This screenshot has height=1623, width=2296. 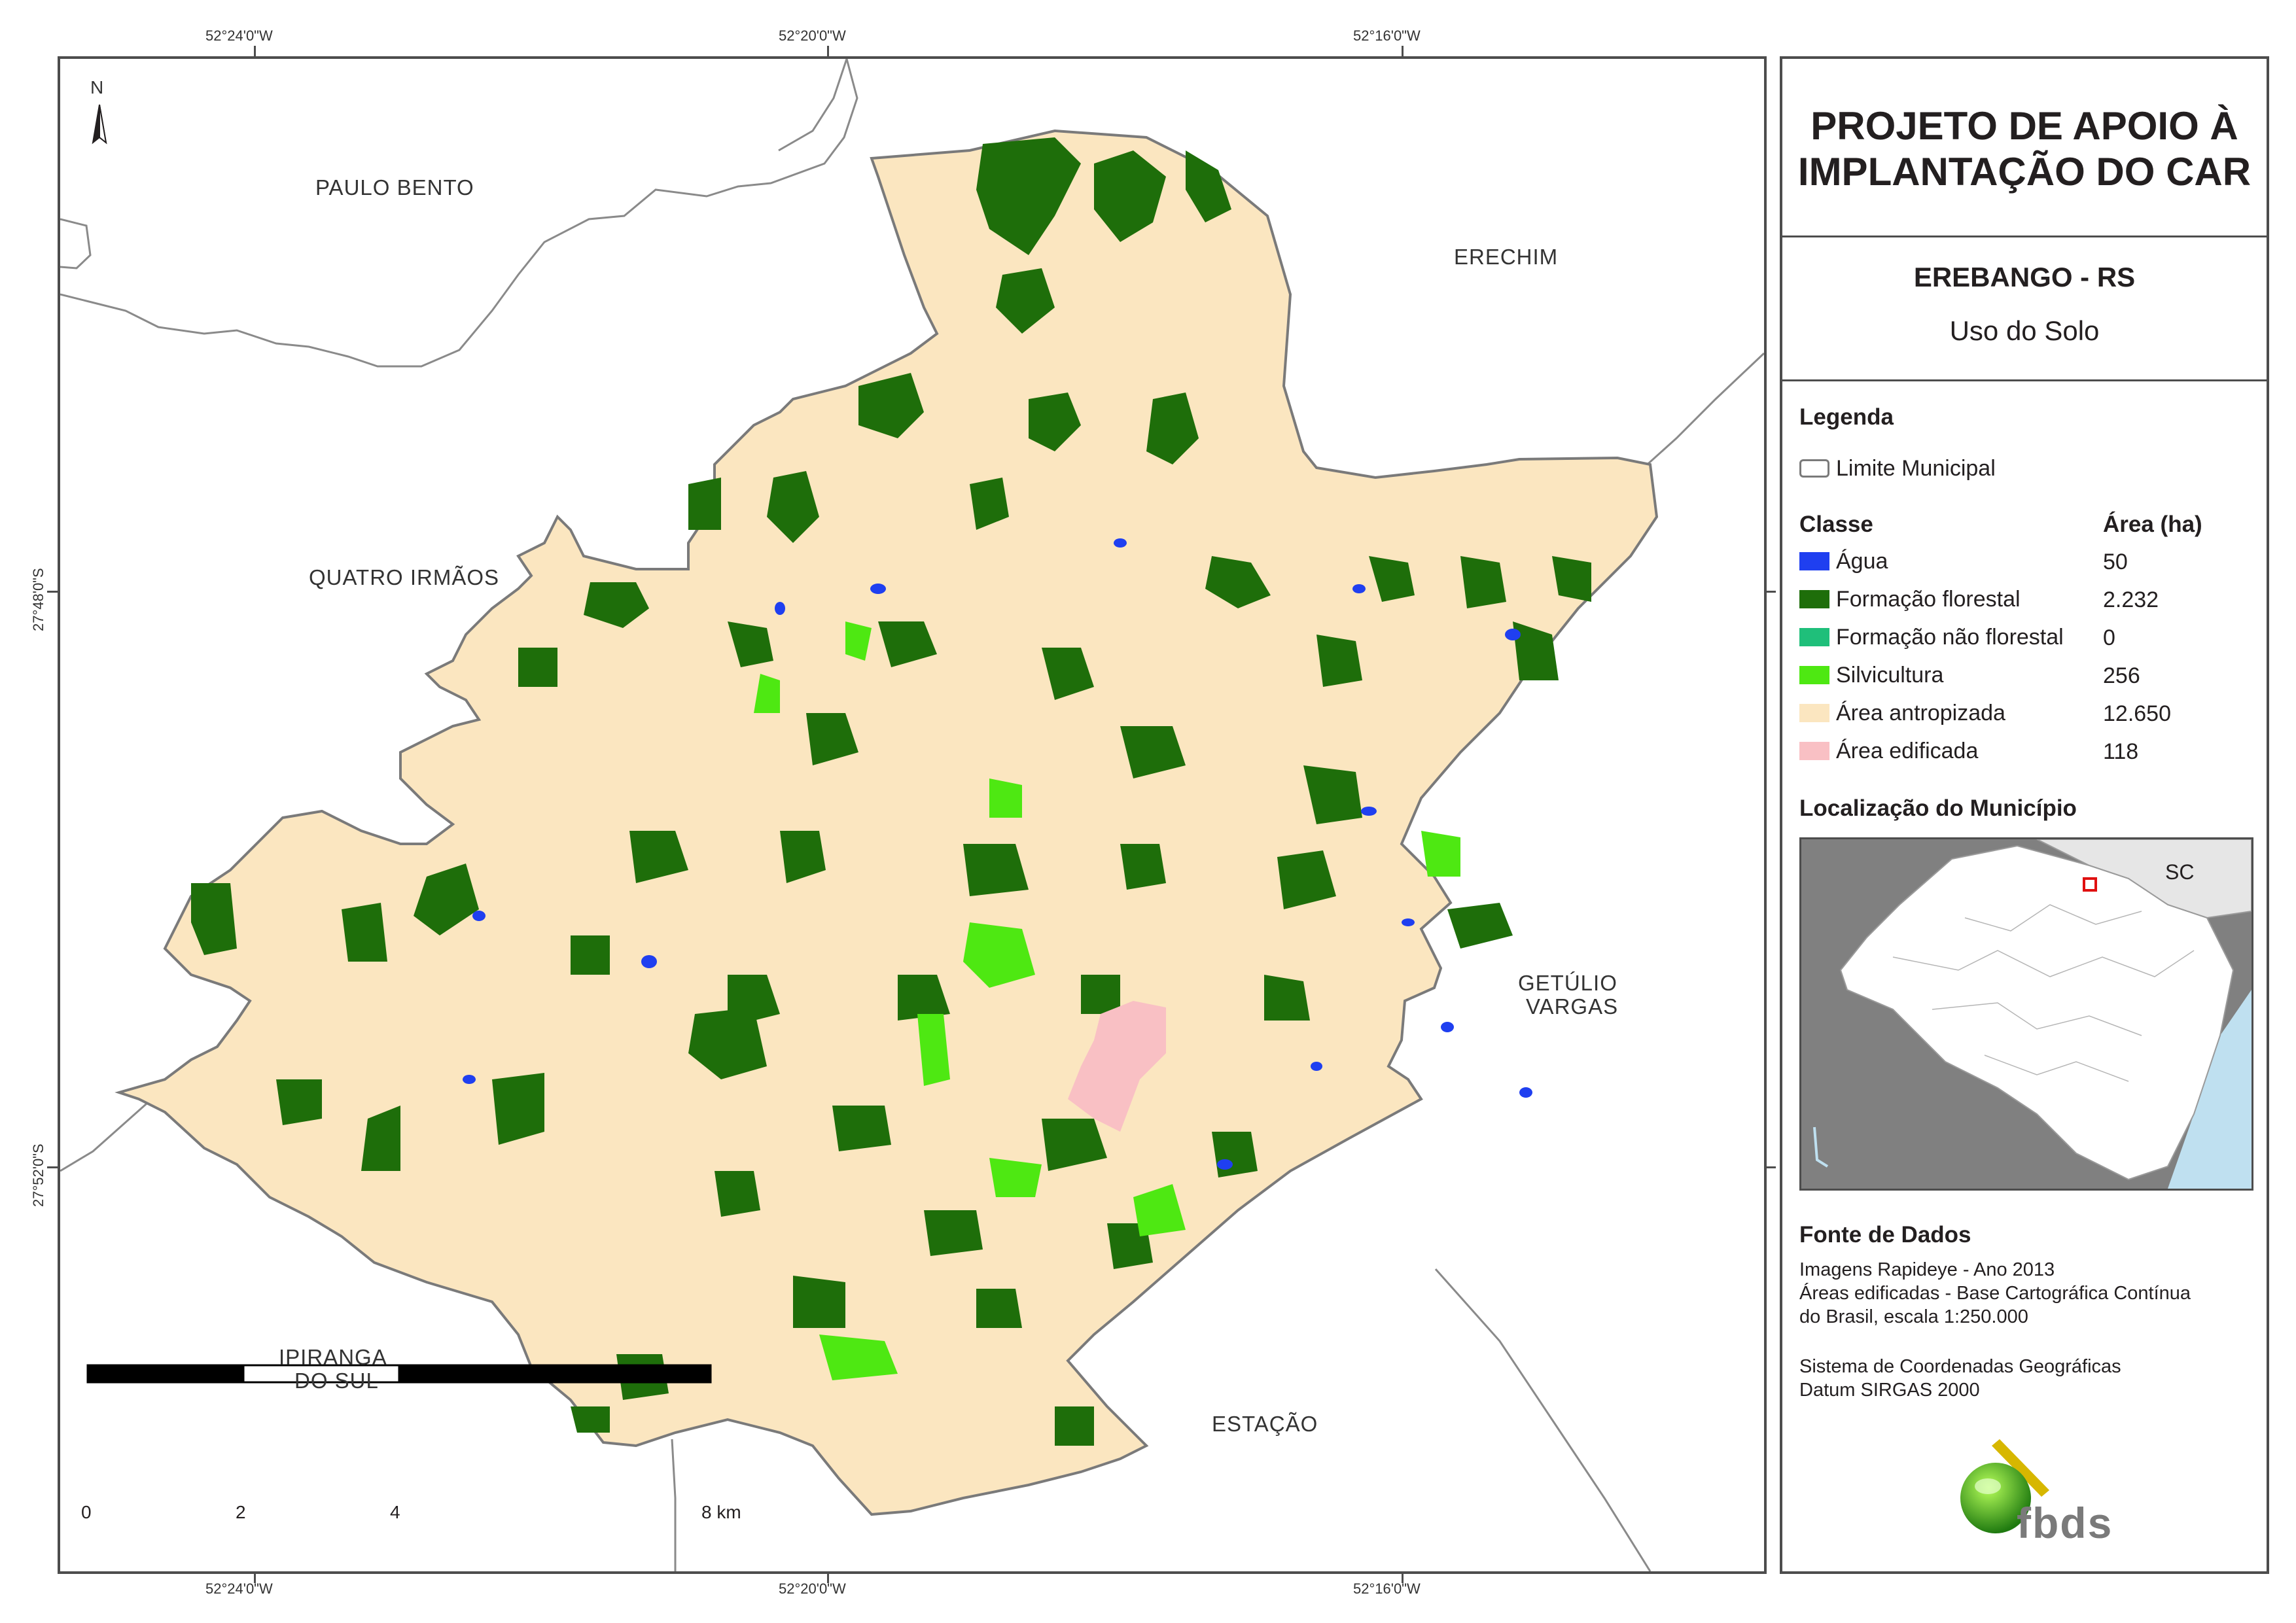 What do you see at coordinates (2109, 637) in the screenshot?
I see `legend-area-formacao-nao-florestal: 0` at bounding box center [2109, 637].